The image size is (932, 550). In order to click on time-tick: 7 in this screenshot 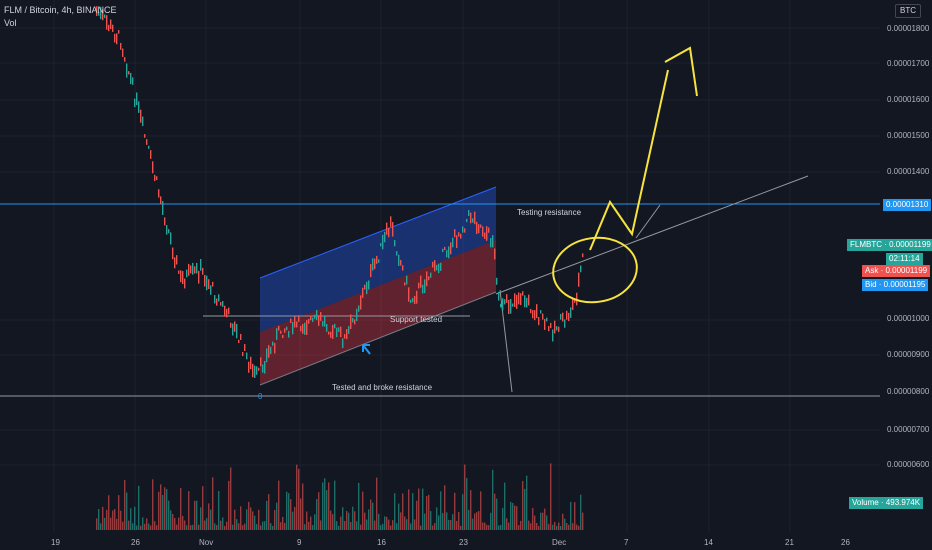, I will do `click(626, 542)`.